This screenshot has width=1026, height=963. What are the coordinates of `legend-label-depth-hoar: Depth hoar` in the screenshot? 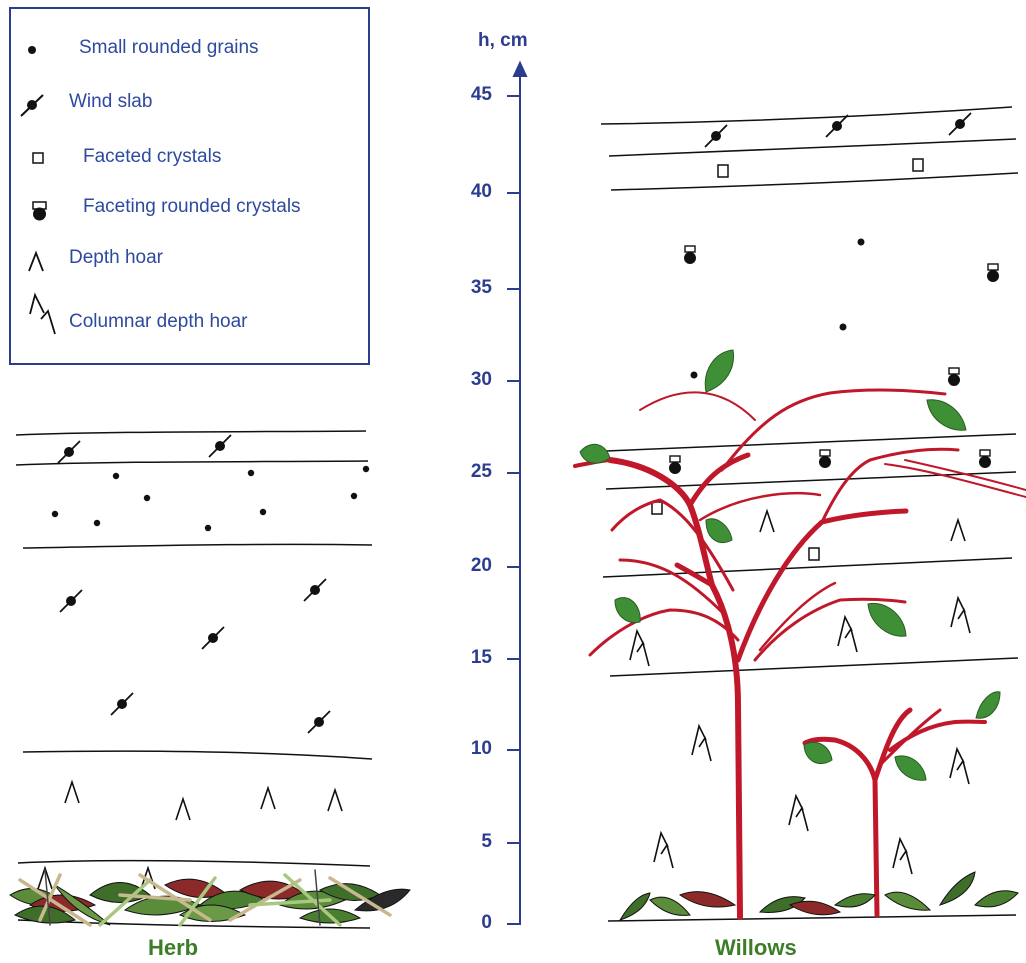 It's located at (116, 257).